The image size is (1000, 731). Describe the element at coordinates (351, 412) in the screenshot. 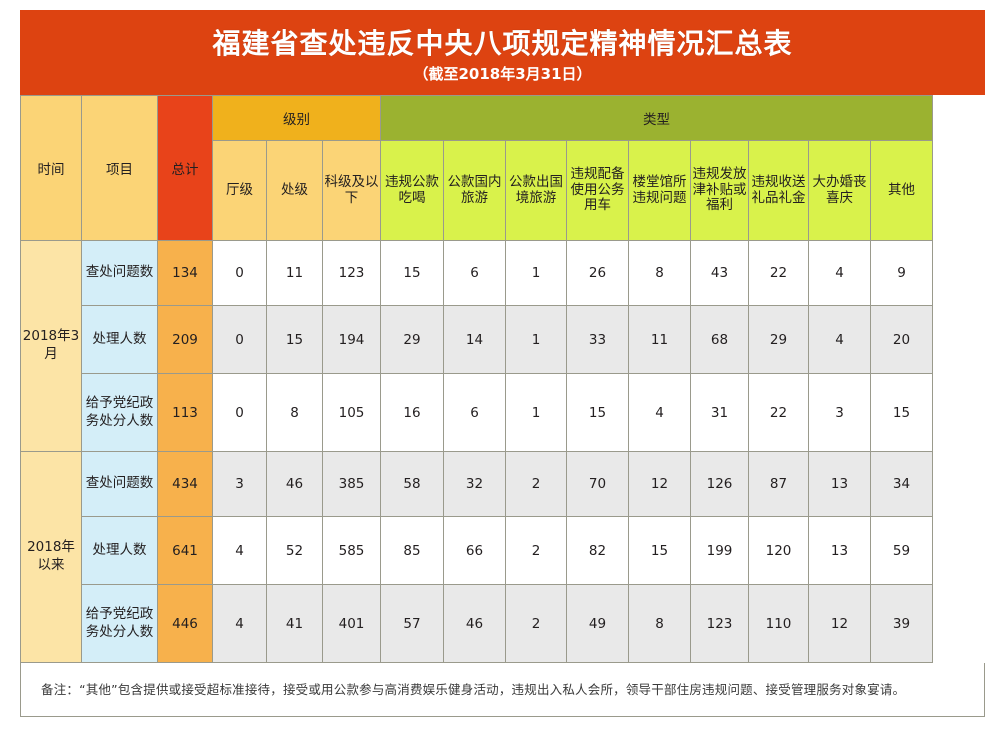

I see `cell-level-2: 105` at that location.